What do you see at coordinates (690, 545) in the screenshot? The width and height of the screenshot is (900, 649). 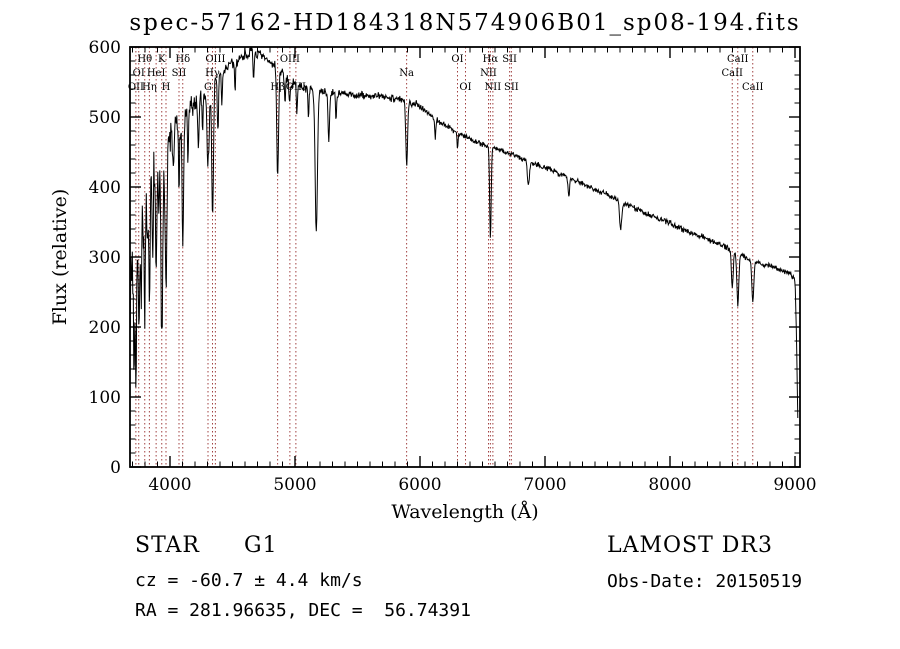 I see `survey-release-label: LAMOST DR3` at bounding box center [690, 545].